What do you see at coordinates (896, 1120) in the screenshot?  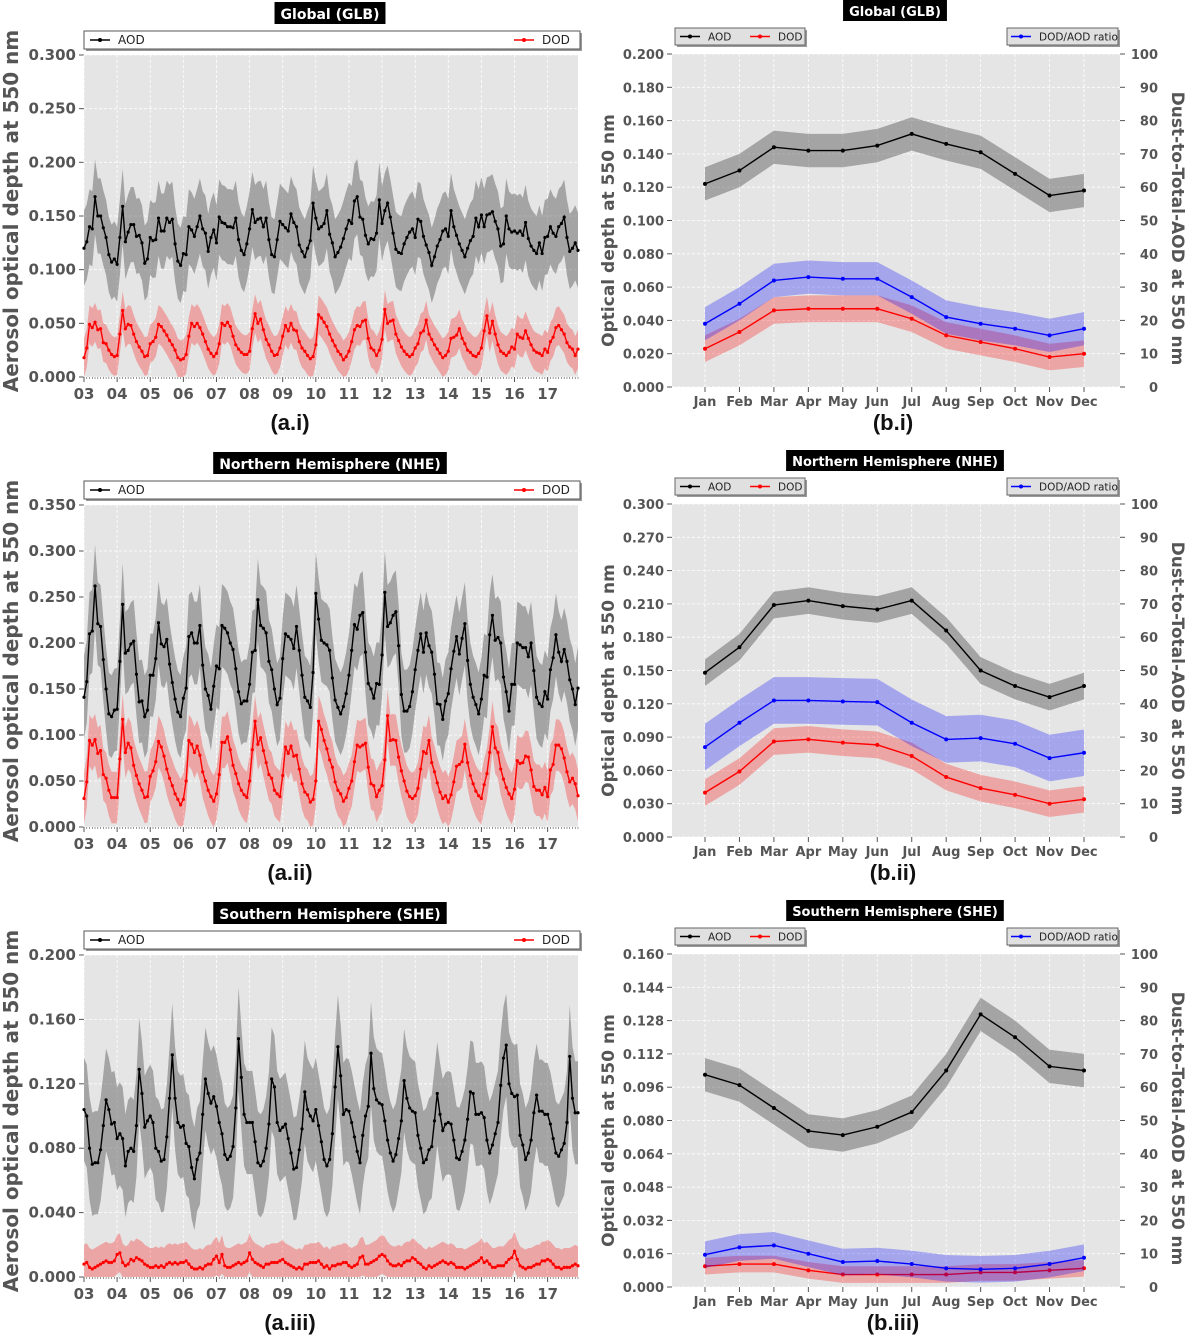 I see `plot-area` at bounding box center [896, 1120].